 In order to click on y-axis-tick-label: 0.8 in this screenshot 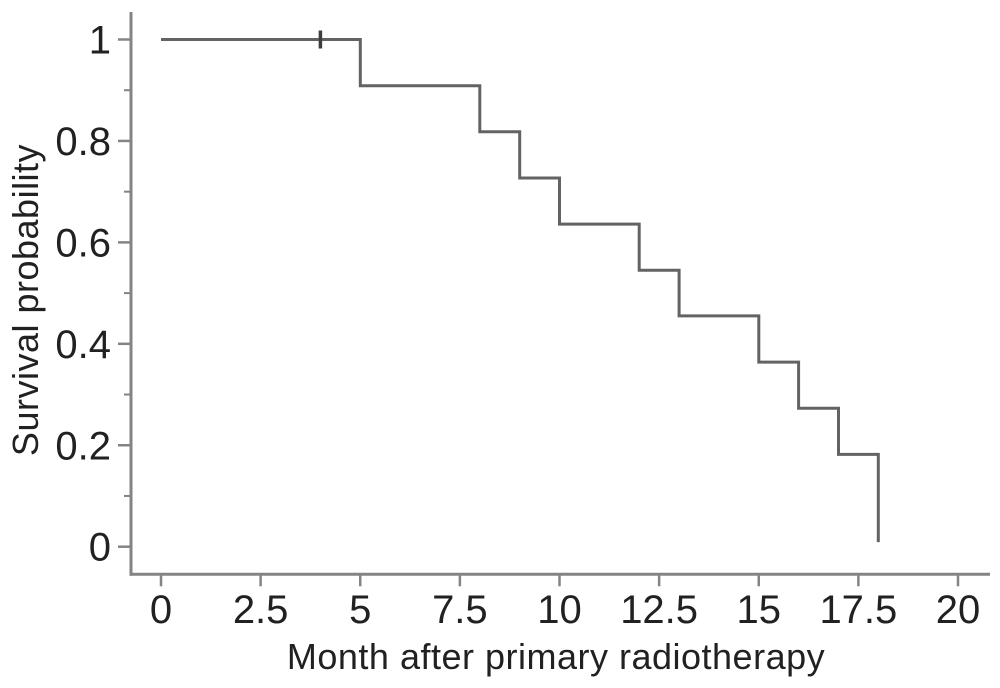, I will do `click(83, 142)`.